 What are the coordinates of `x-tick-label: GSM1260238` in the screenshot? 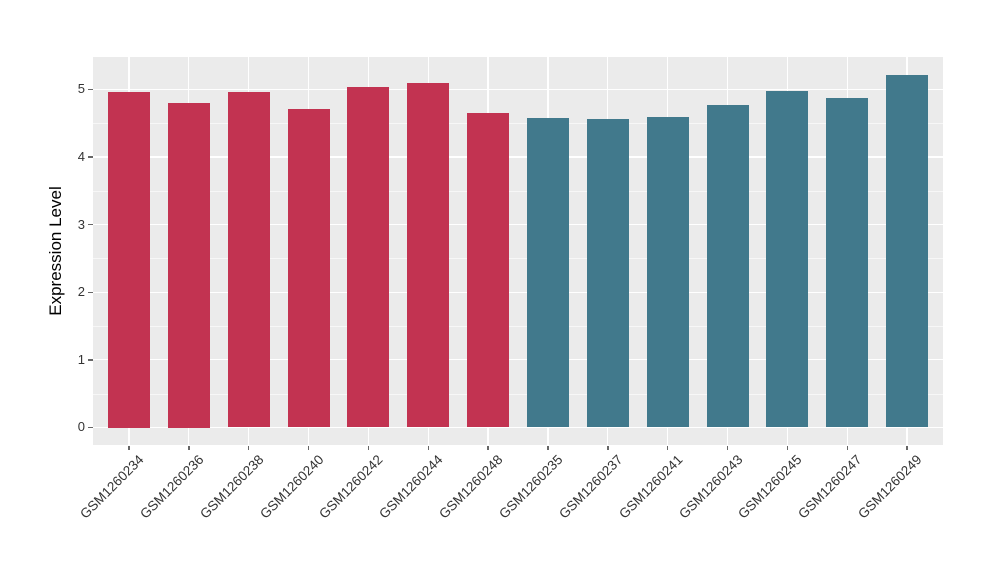 It's located at (231, 487).